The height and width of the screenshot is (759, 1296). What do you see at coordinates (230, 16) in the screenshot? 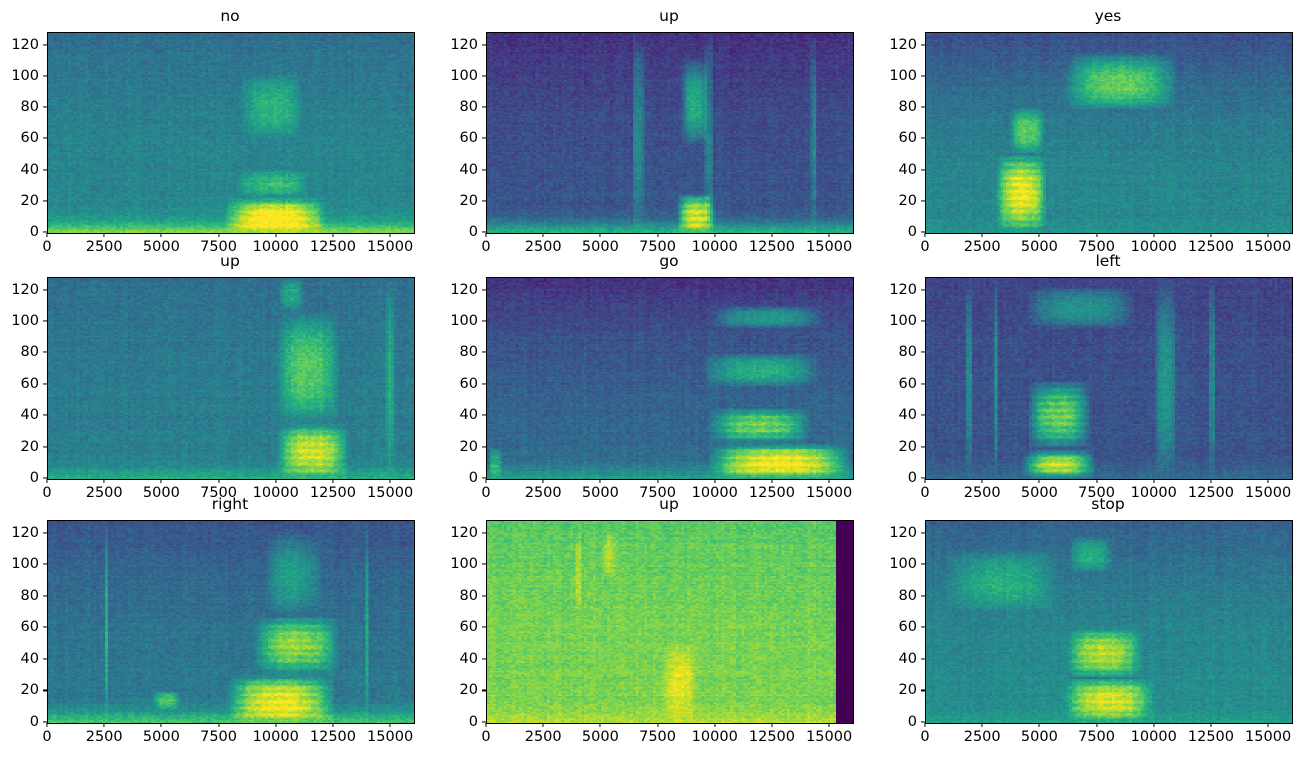
I see `subplot-title: no` at bounding box center [230, 16].